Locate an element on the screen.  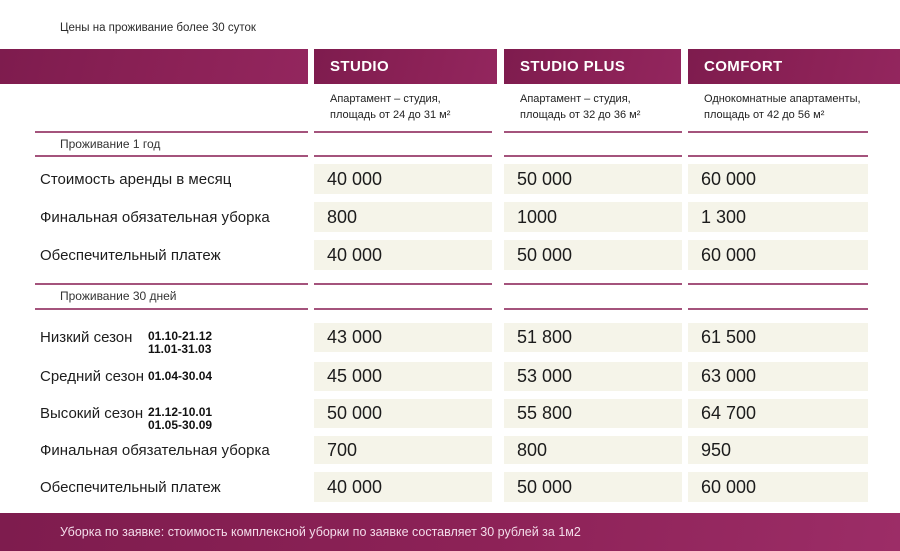
season-dates: 01.10-21.12 11.01-31.03 is located at coordinates (180, 342).